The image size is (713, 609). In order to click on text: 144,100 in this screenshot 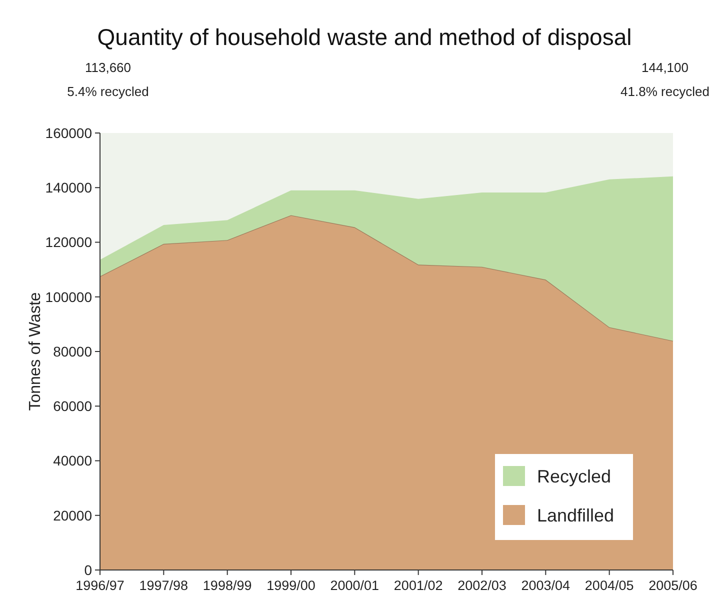, I will do `click(665, 67)`.